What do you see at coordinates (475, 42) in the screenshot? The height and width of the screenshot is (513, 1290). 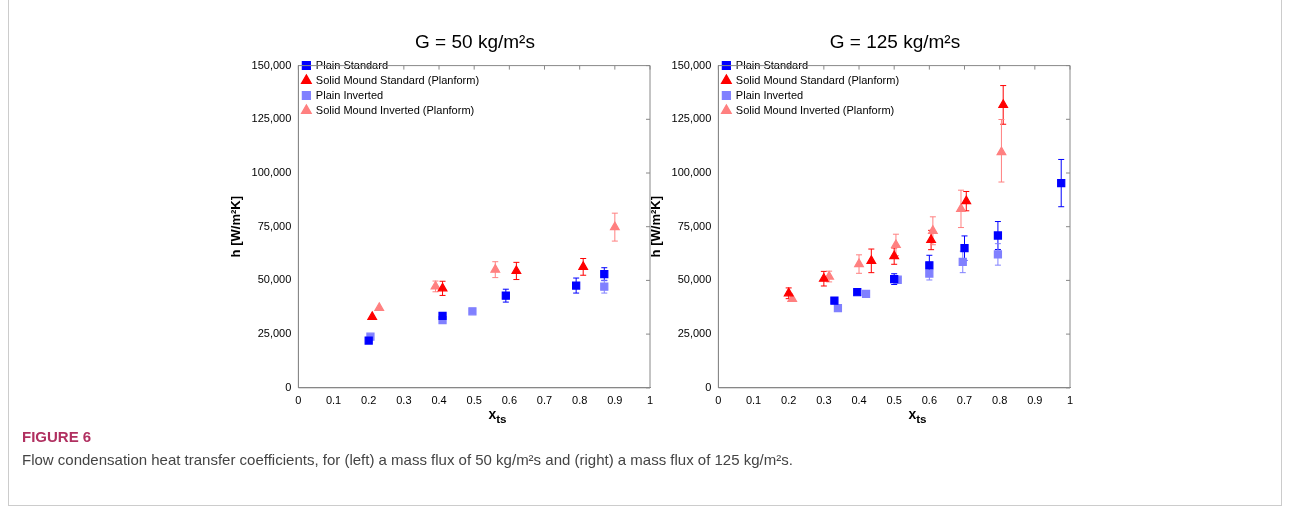 I see `chart-title: G = 50 kg/m²s` at bounding box center [475, 42].